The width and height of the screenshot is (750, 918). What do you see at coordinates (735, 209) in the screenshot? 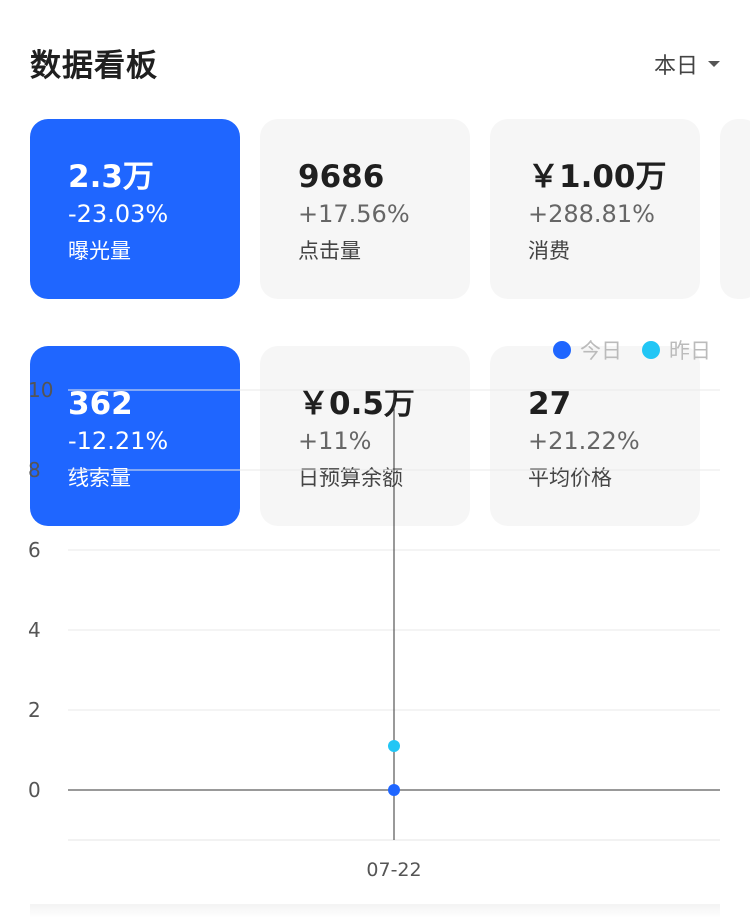
I see `metric-card-next` at bounding box center [735, 209].